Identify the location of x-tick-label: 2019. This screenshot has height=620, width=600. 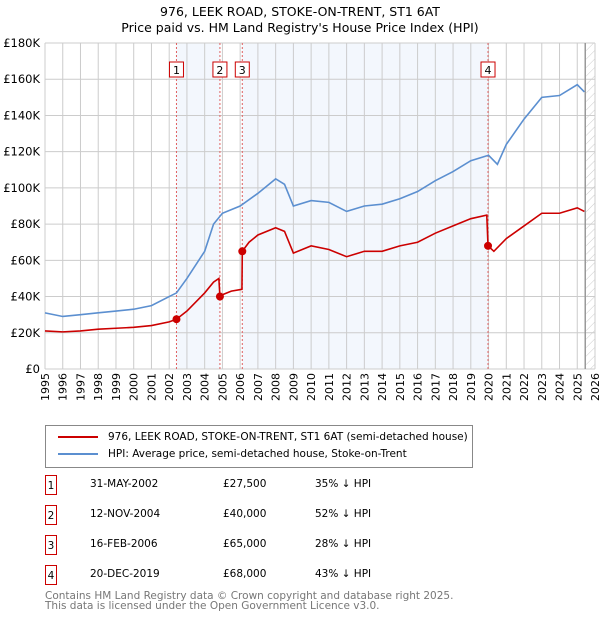
(471, 387).